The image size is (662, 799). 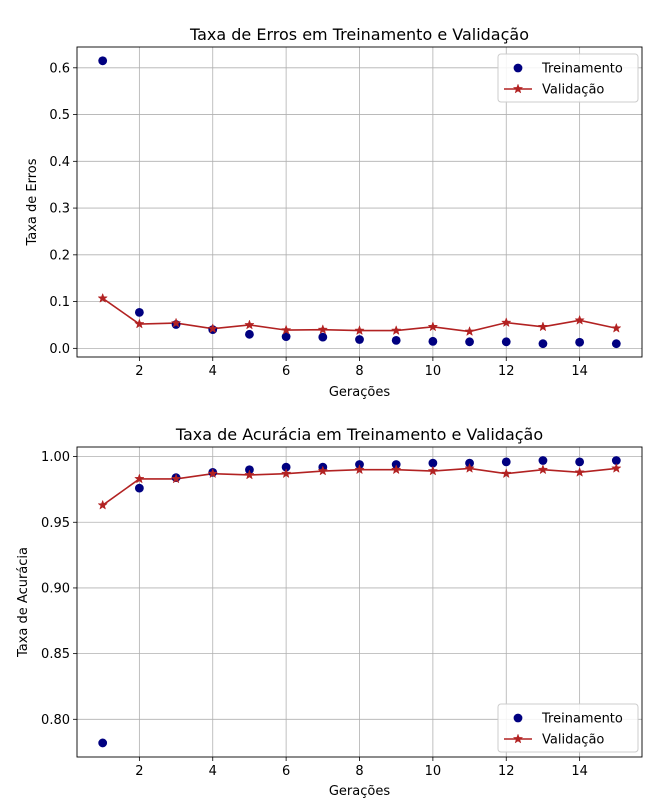 What do you see at coordinates (55, 457) in the screenshot?
I see `y-tick-label: 1.00` at bounding box center [55, 457].